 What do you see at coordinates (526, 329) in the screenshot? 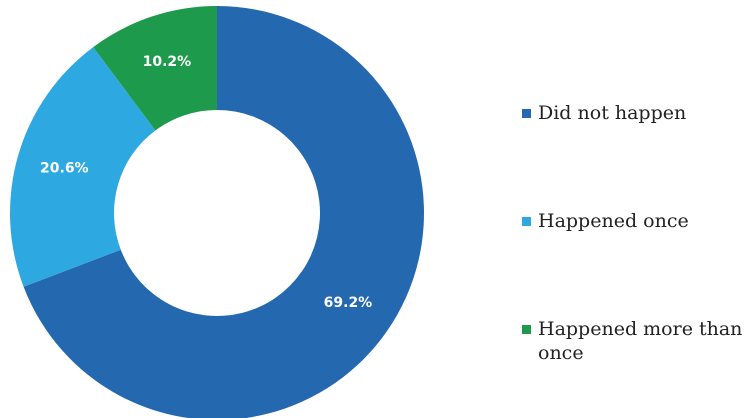
I see `legend-swatch-happened-more-than-once` at bounding box center [526, 329].